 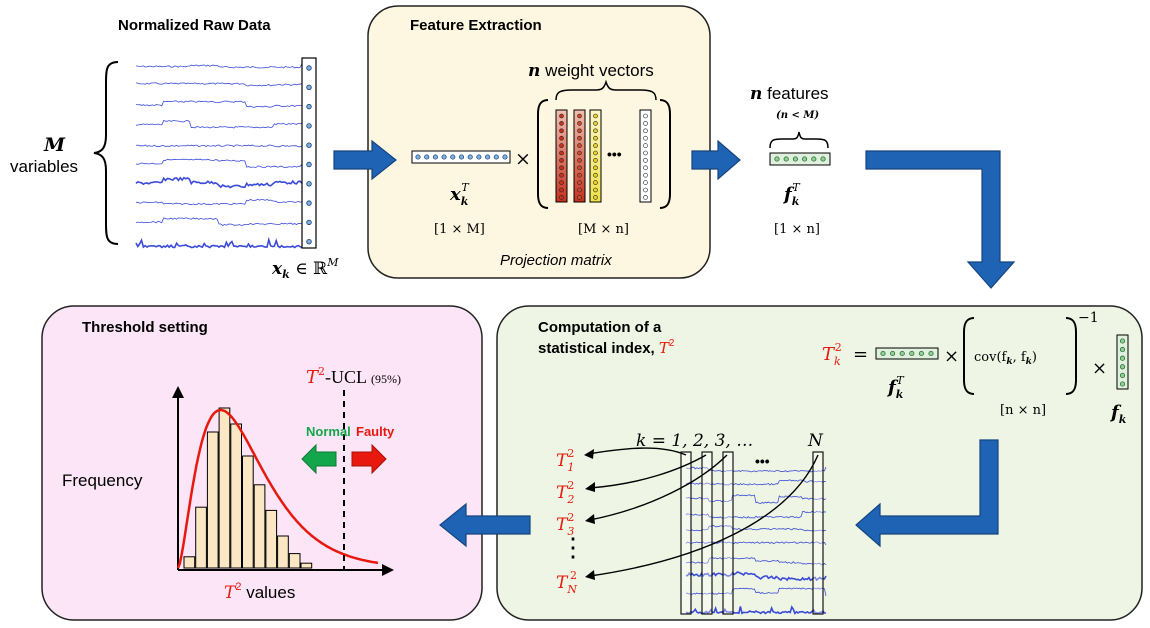 What do you see at coordinates (556, 260) in the screenshot?
I see `projection-matrix-label: Projection matrix` at bounding box center [556, 260].